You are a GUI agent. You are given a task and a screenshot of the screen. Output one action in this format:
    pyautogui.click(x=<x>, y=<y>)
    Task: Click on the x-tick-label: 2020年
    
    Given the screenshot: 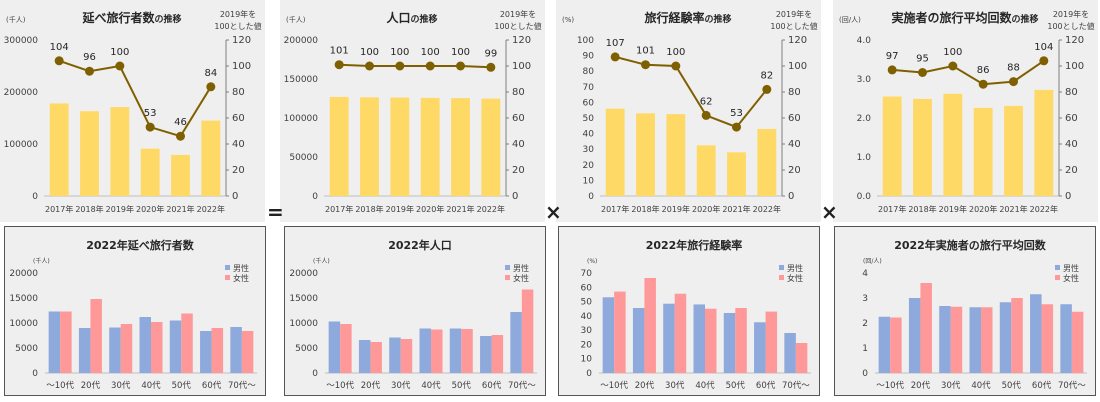 What is the action you would take?
    pyautogui.click(x=150, y=209)
    